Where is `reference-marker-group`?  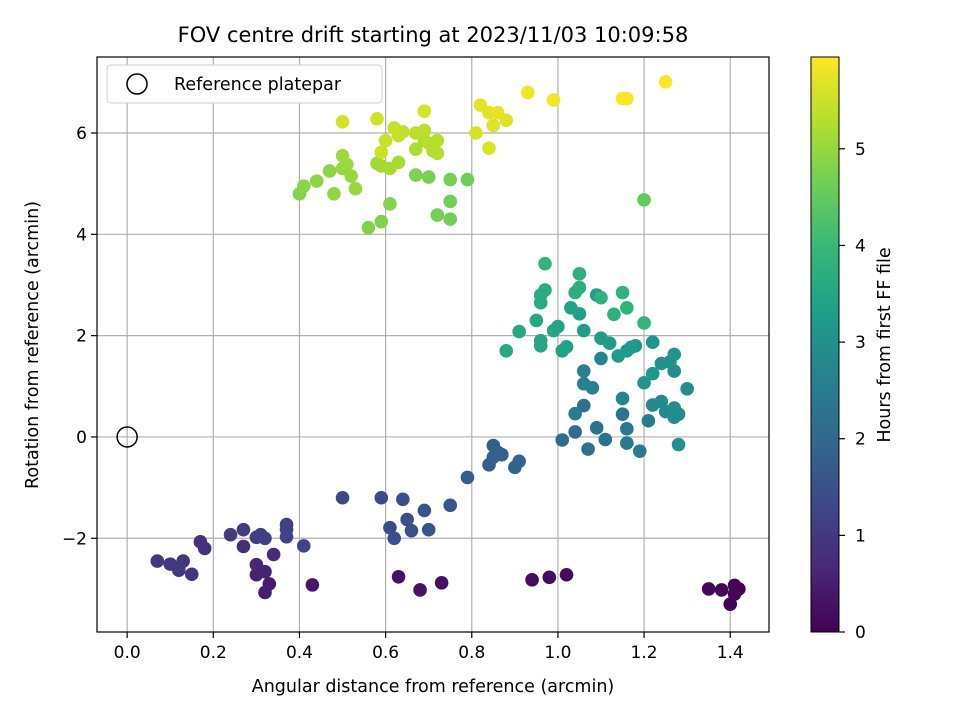 reference-marker-group is located at coordinates (127, 437).